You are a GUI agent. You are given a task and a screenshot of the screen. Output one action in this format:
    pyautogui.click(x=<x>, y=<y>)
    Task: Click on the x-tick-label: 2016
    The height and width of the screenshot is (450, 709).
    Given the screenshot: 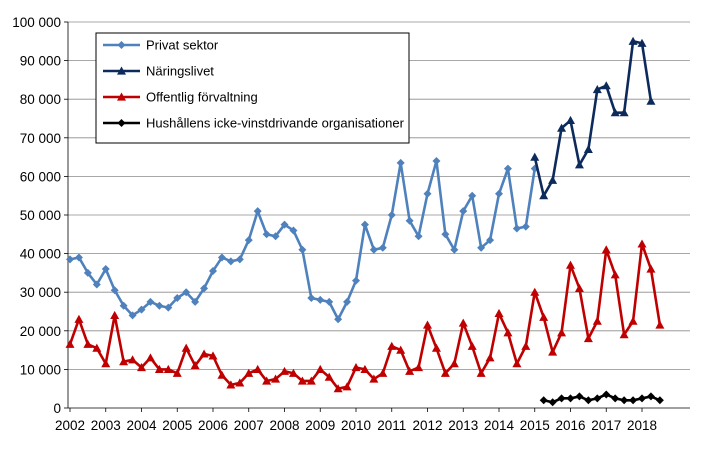 What is the action you would take?
    pyautogui.click(x=570, y=425)
    